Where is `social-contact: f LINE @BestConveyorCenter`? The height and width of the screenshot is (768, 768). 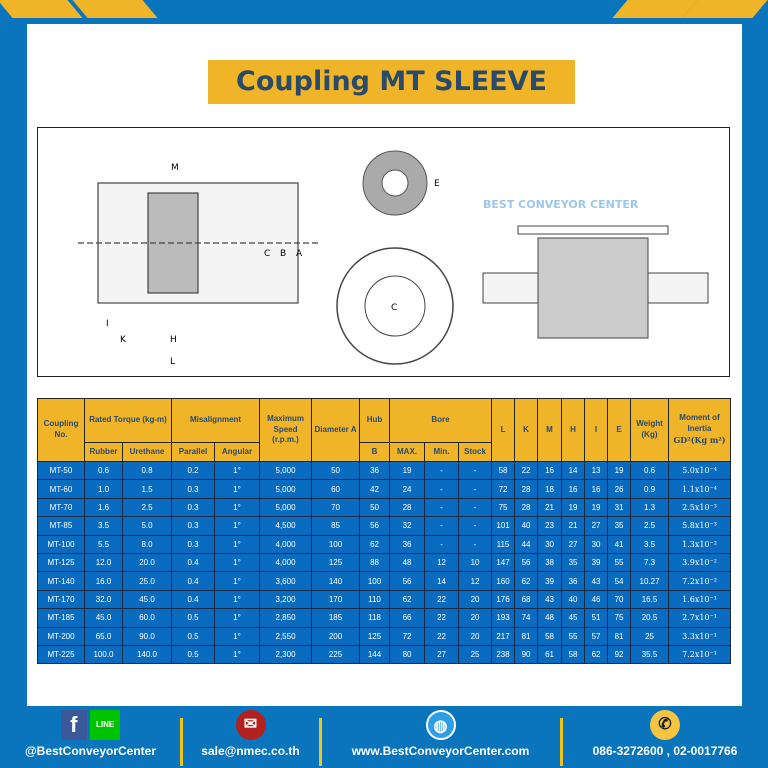 social-contact: f LINE @BestConveyorCenter is located at coordinates (90, 734).